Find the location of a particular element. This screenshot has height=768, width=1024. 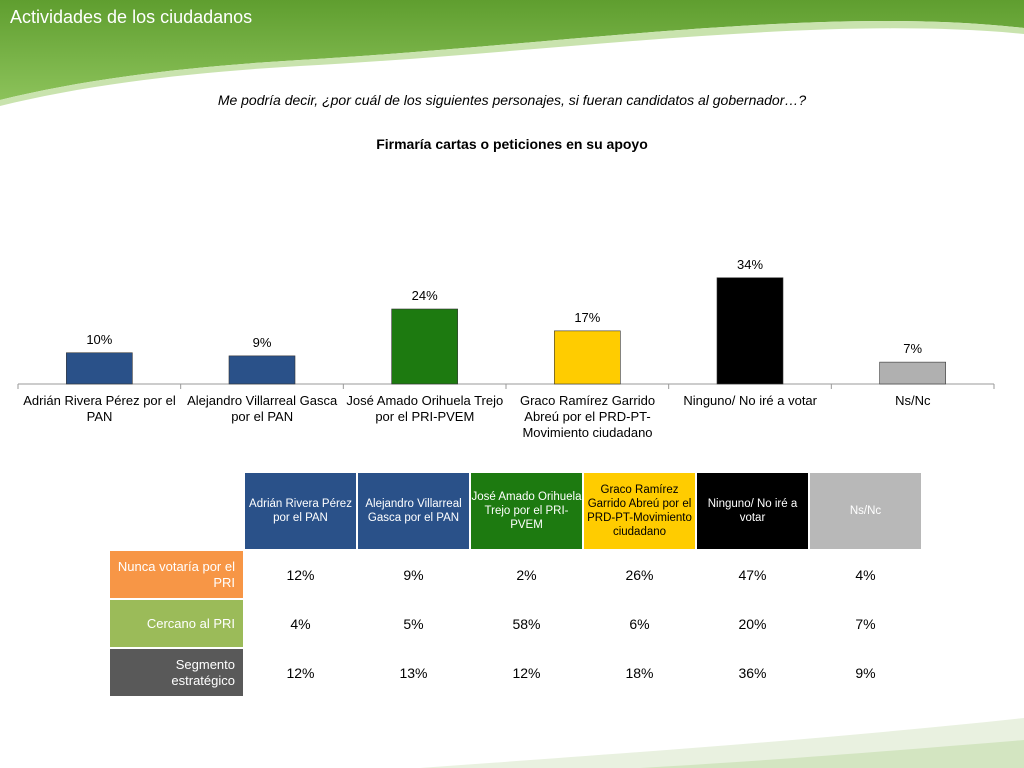

column-header-villarreal: Alejandro Villarreal Gasca por el PAN is located at coordinates (413, 511).